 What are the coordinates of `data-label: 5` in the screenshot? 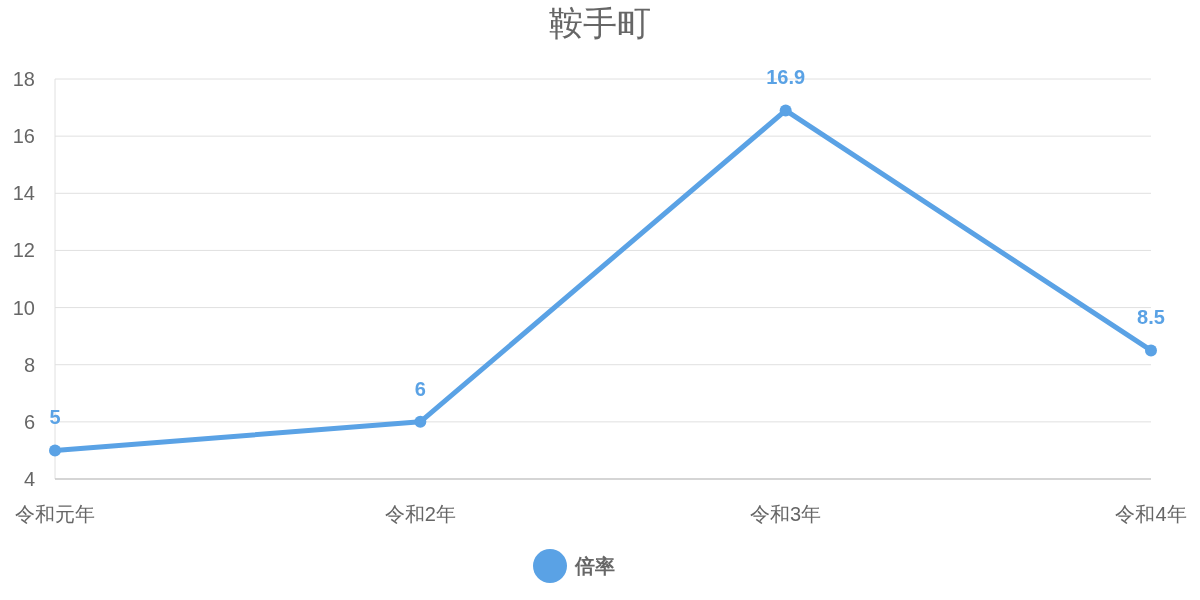 It's located at (55, 417).